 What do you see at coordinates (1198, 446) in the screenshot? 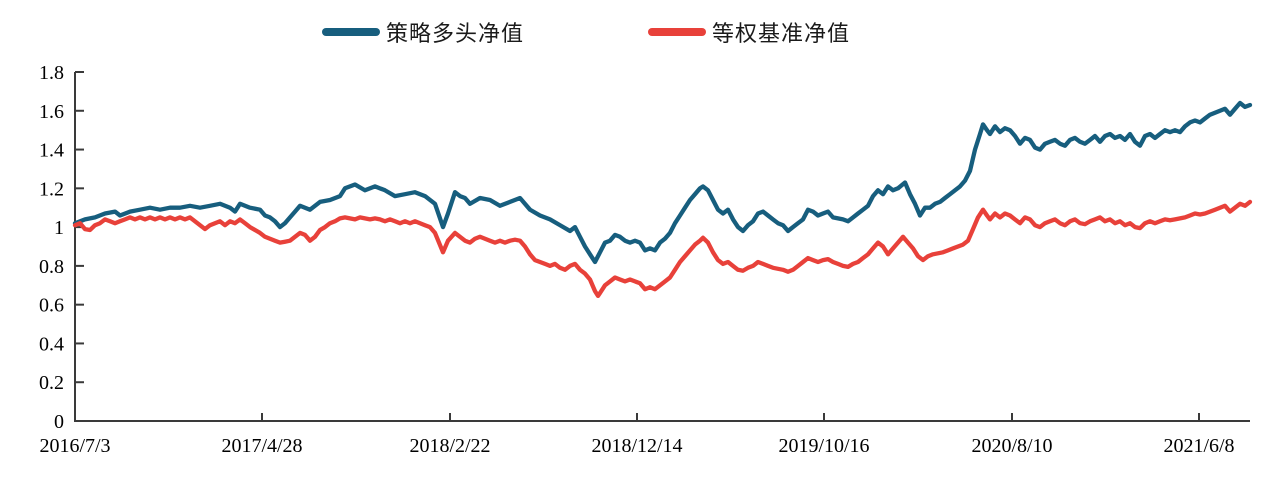
I see `x-tick-label: 2021/6/8` at bounding box center [1198, 446].